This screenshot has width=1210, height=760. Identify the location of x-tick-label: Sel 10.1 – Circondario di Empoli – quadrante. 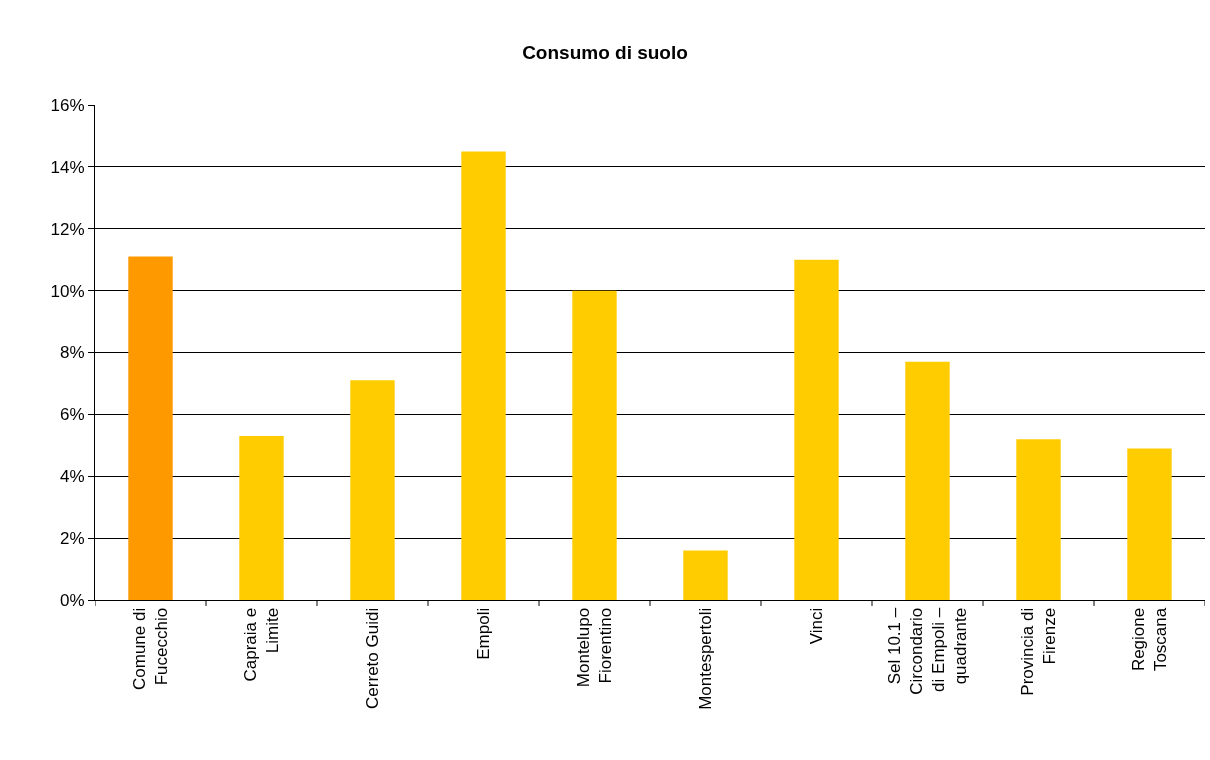
(927, 651).